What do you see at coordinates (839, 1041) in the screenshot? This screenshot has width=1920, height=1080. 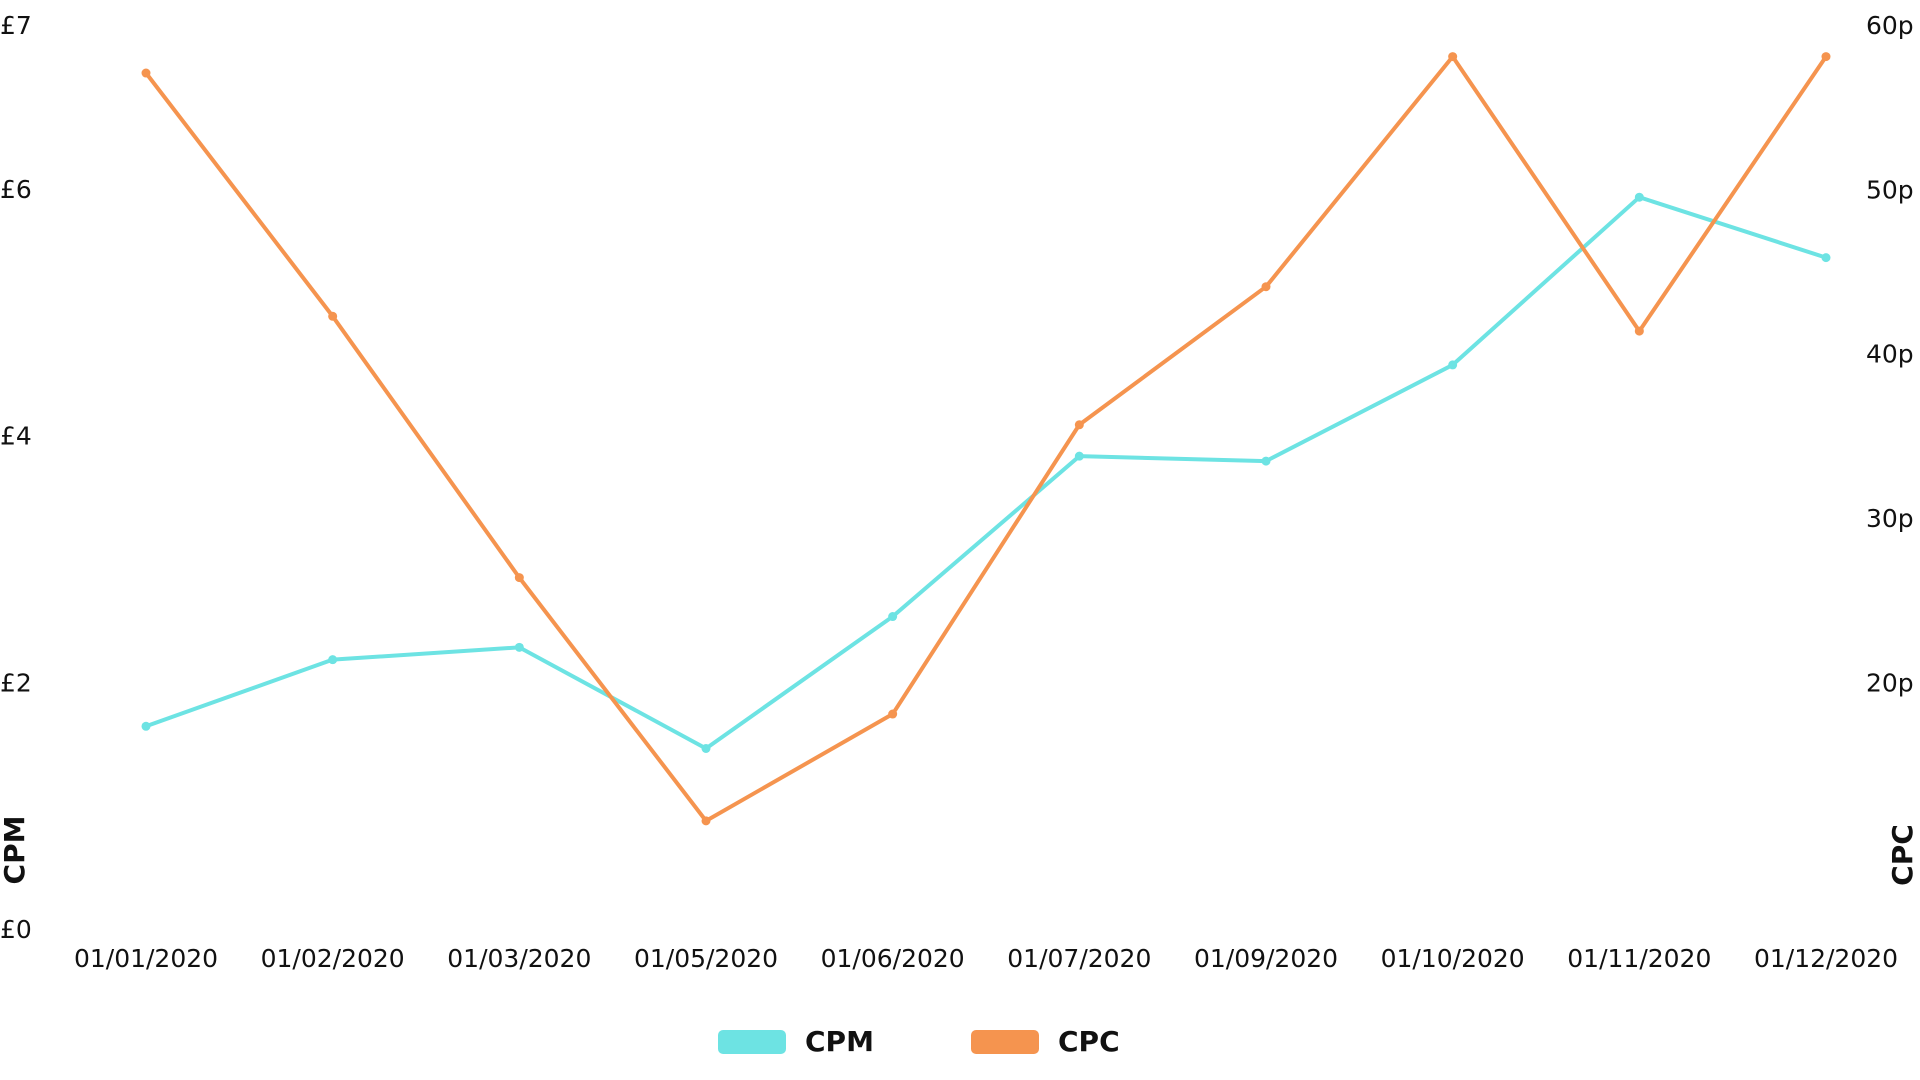 I see `legend-label: CPM` at bounding box center [839, 1041].